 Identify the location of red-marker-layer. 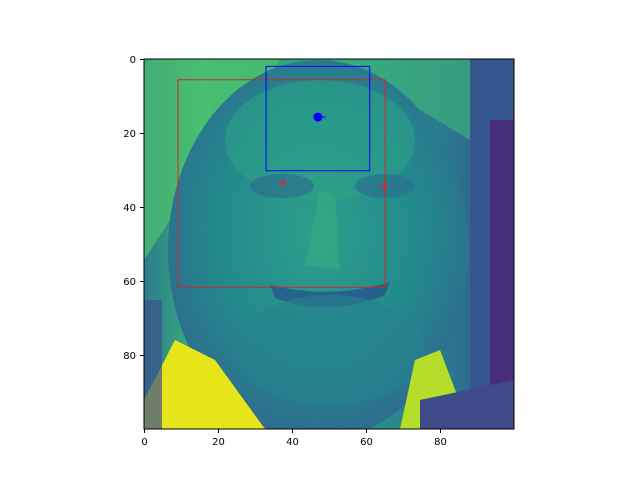
(333, 184).